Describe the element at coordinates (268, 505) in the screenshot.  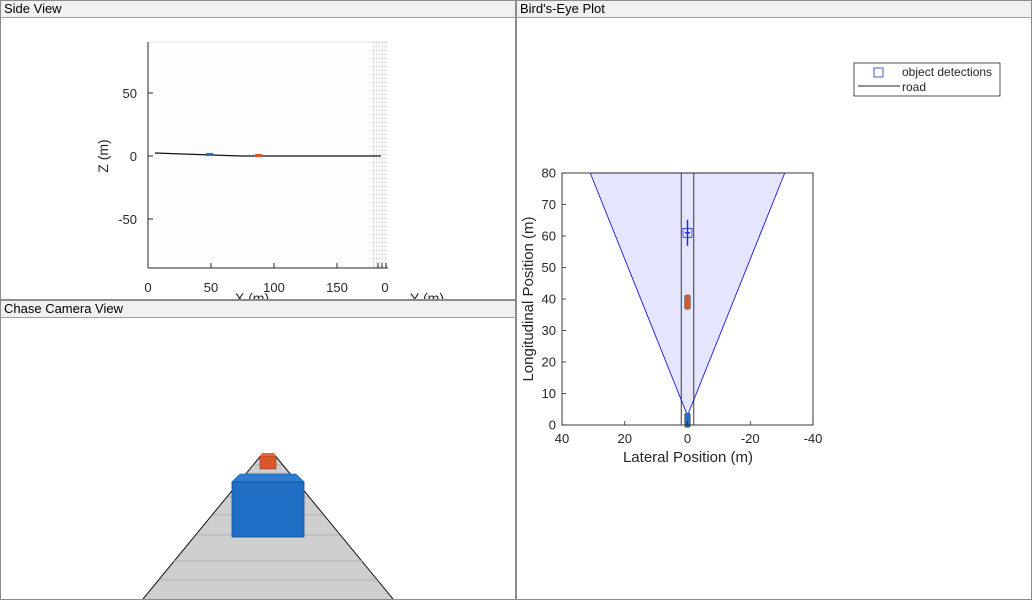
I see `ego-vehicle` at that location.